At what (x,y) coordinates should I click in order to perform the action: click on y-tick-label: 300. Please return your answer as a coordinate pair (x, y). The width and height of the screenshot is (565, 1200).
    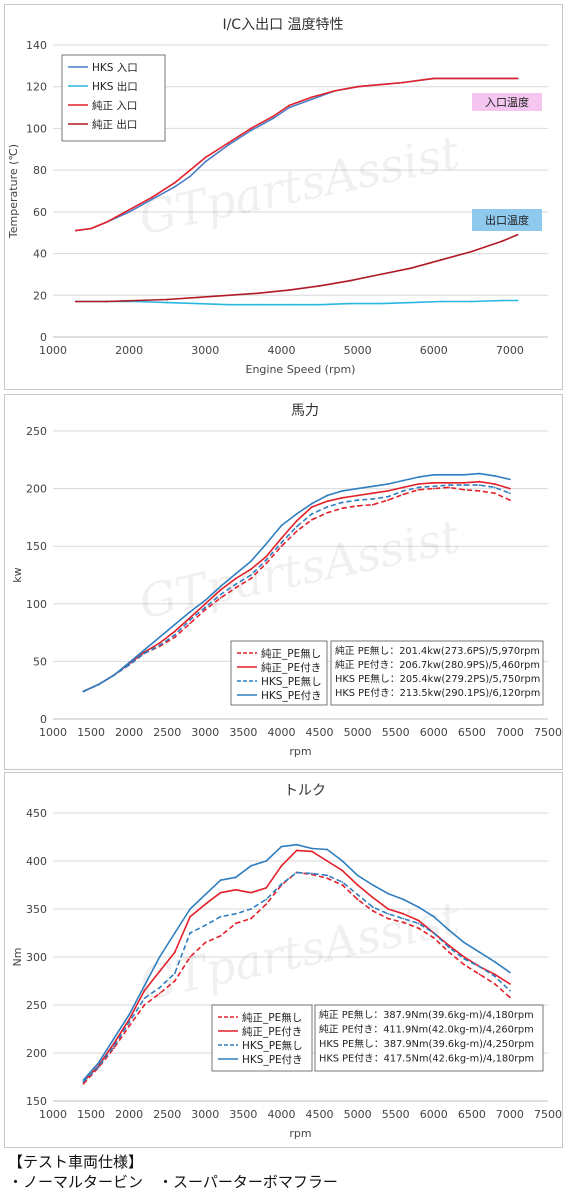
    Looking at the image, I should click on (36, 957).